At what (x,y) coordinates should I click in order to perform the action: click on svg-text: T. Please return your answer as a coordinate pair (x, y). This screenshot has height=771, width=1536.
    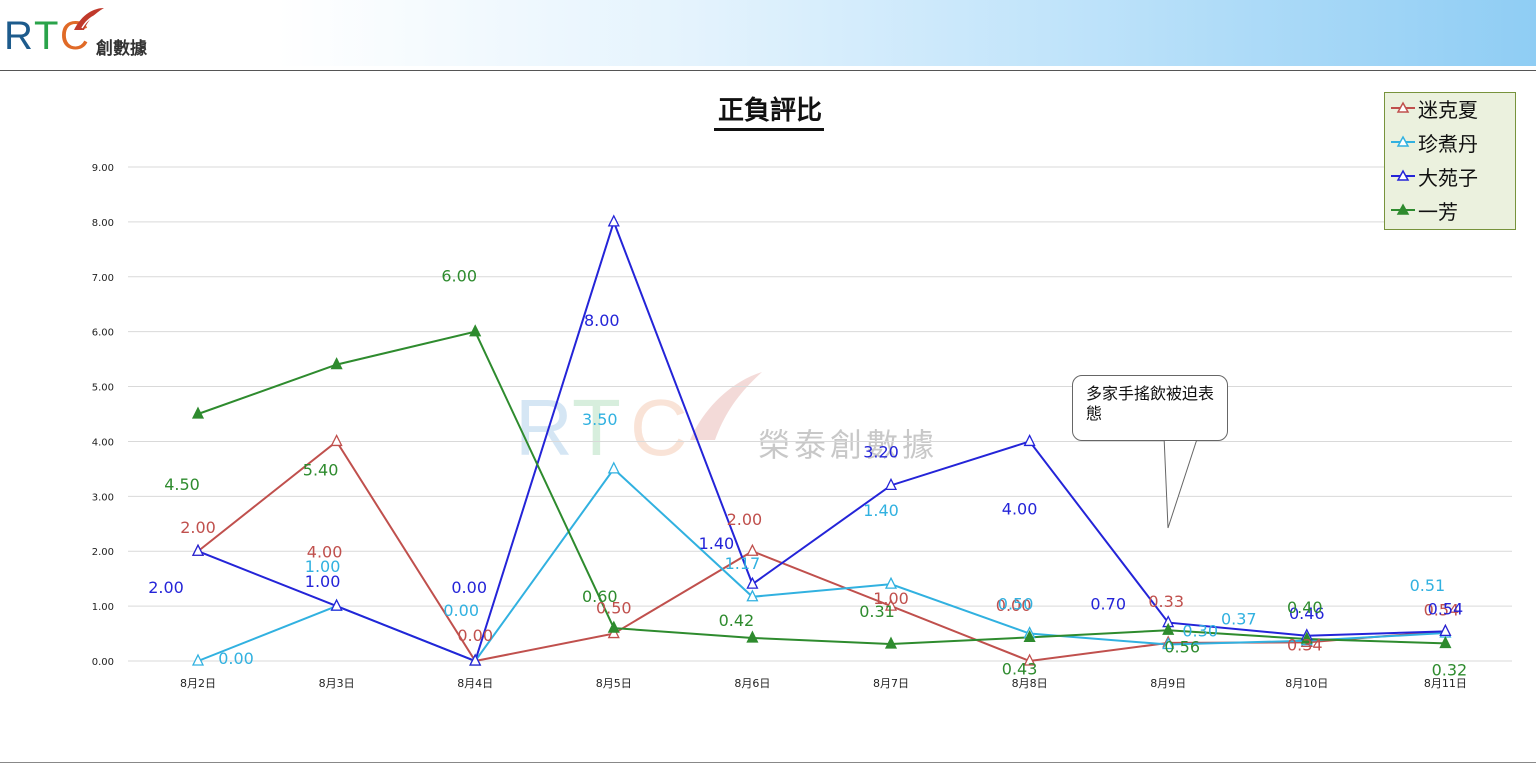
    Looking at the image, I should click on (596, 427).